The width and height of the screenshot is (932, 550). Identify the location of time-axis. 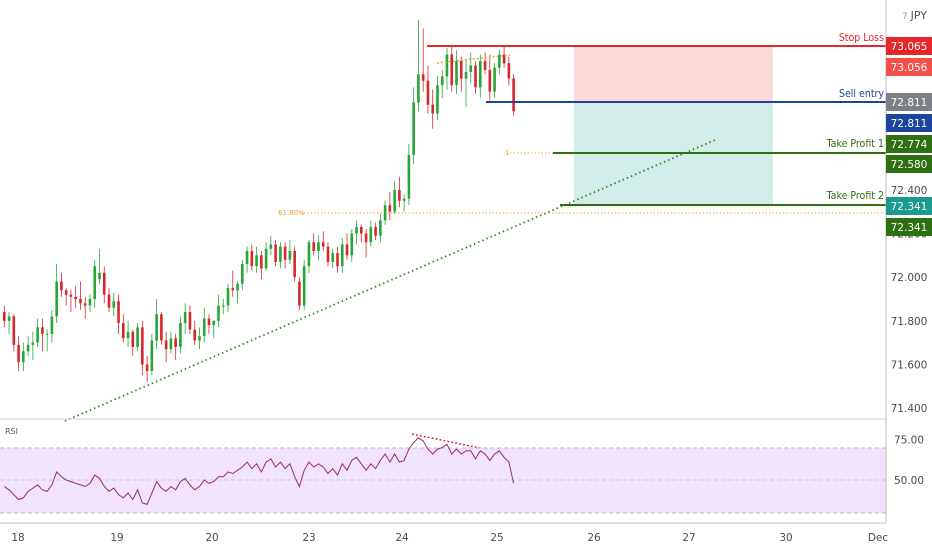
(466, 536).